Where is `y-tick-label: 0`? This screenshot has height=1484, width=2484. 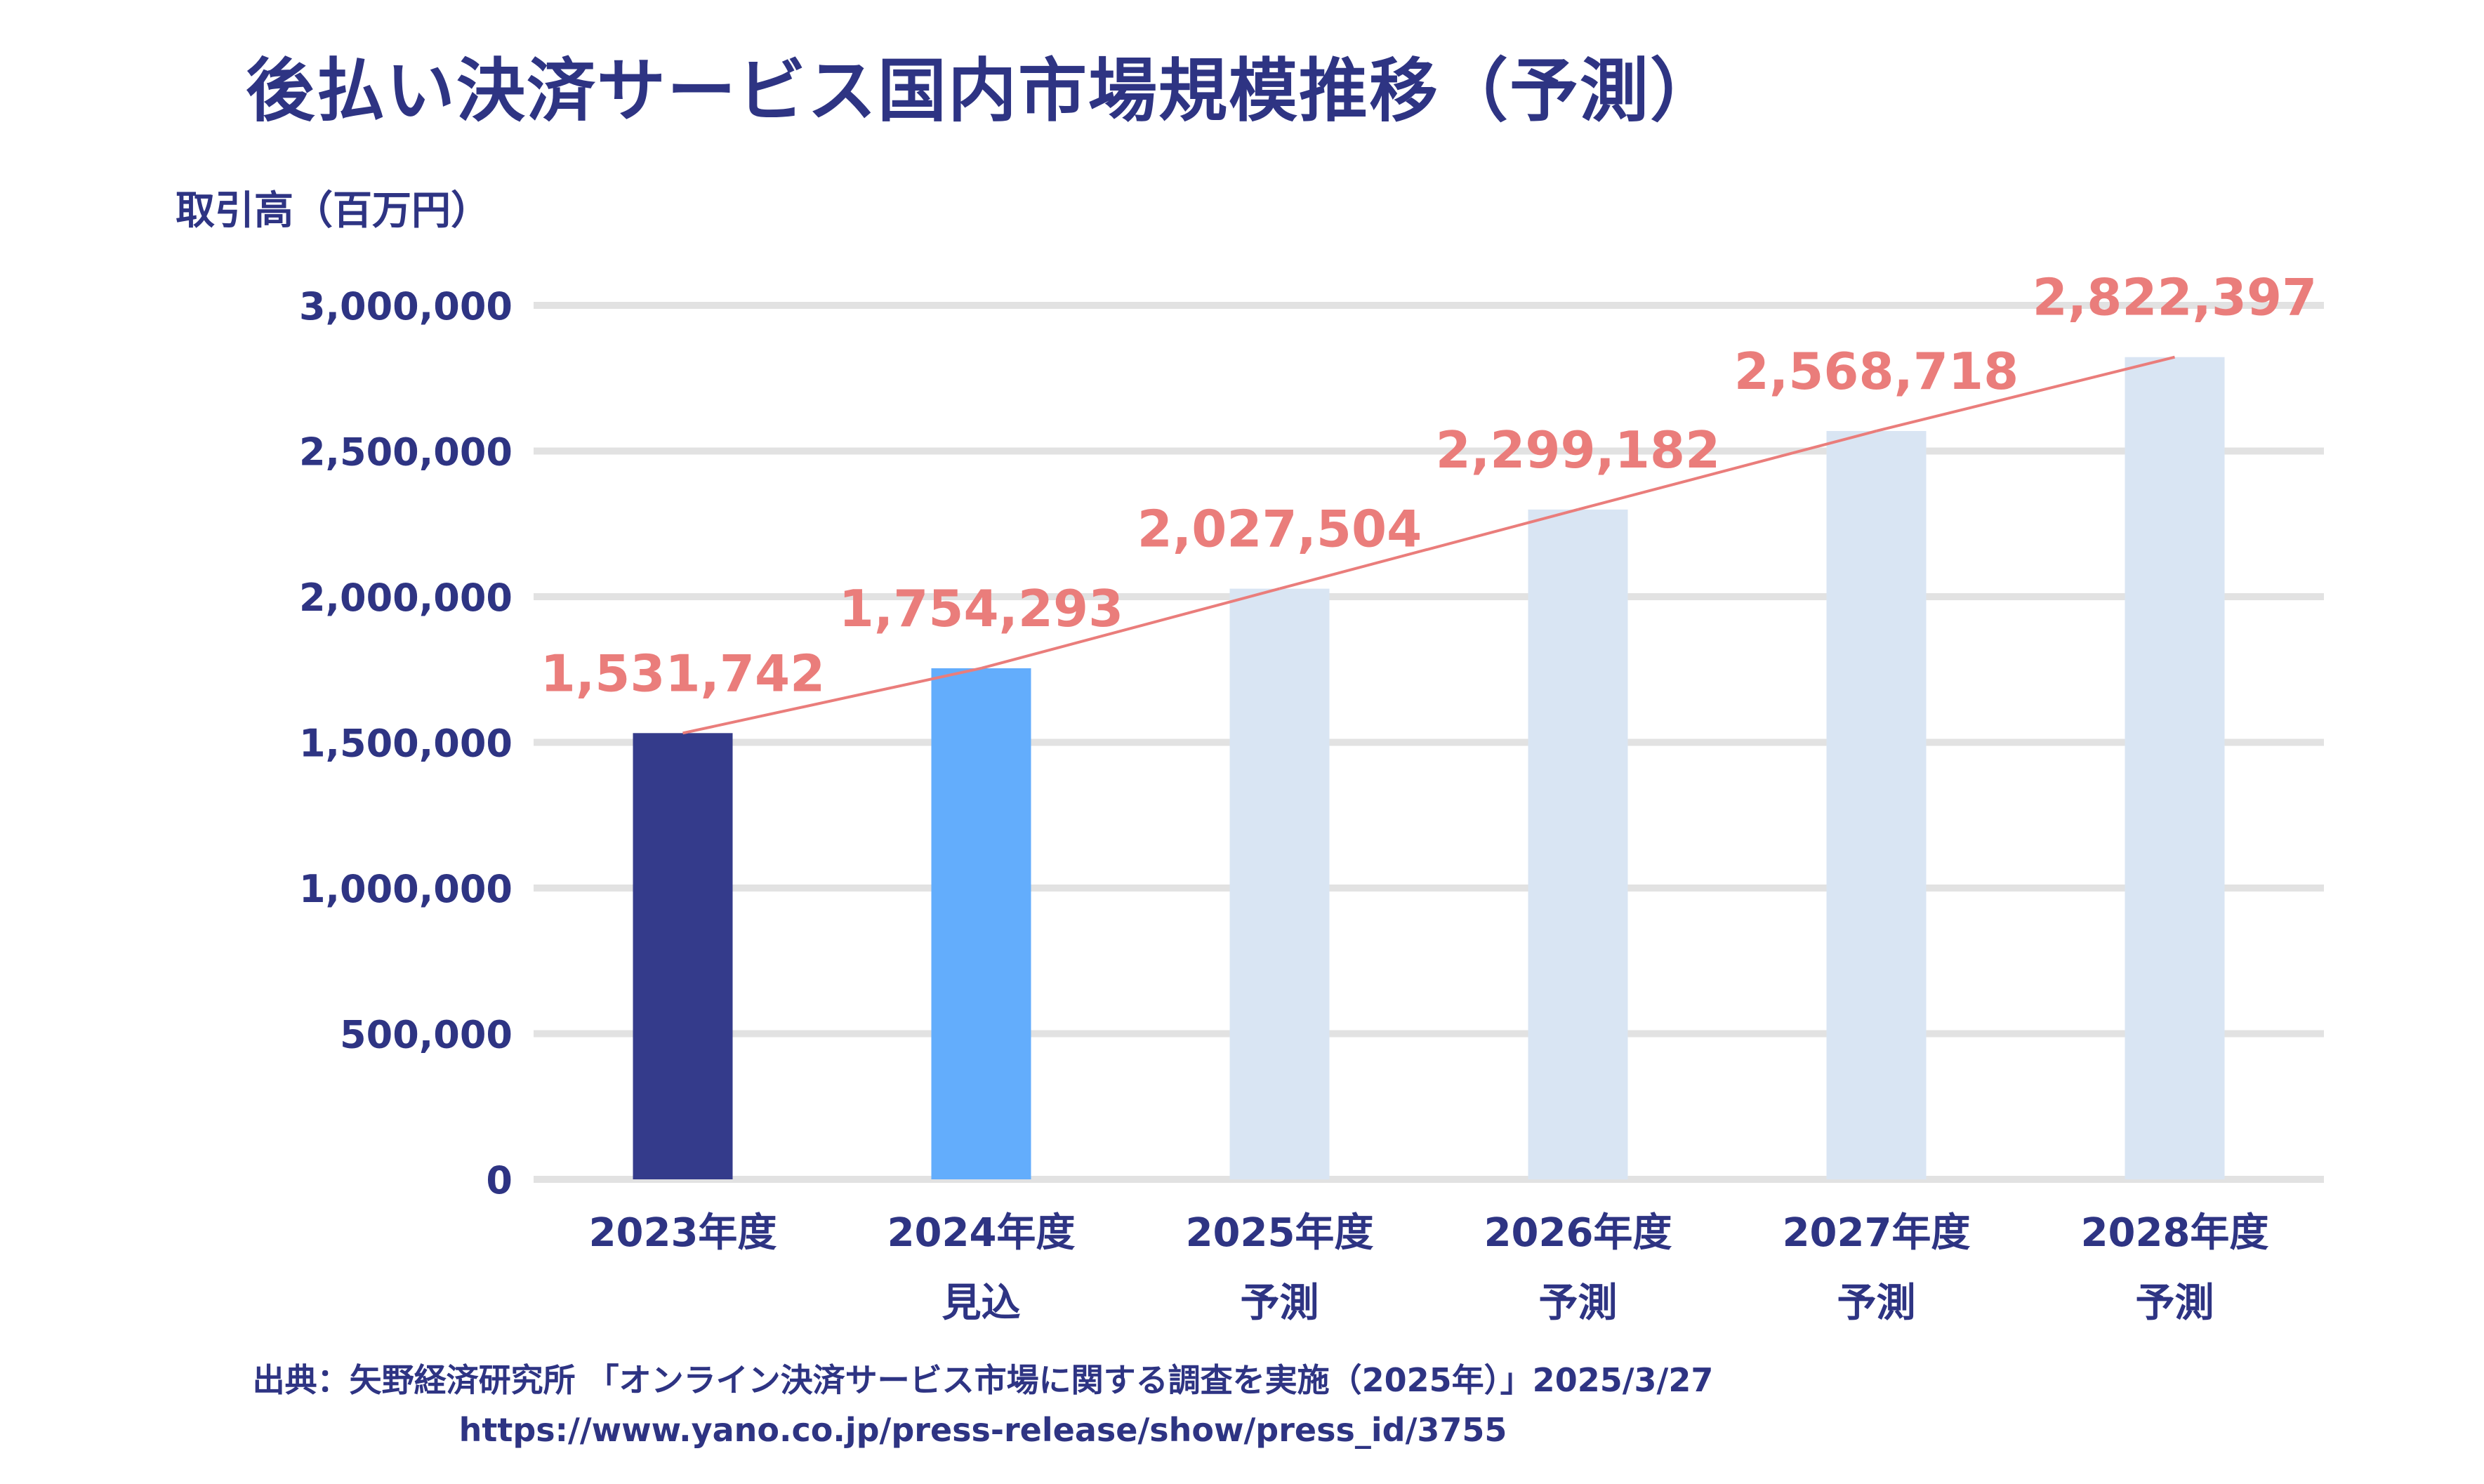
y-tick-label: 0 is located at coordinates (500, 1180).